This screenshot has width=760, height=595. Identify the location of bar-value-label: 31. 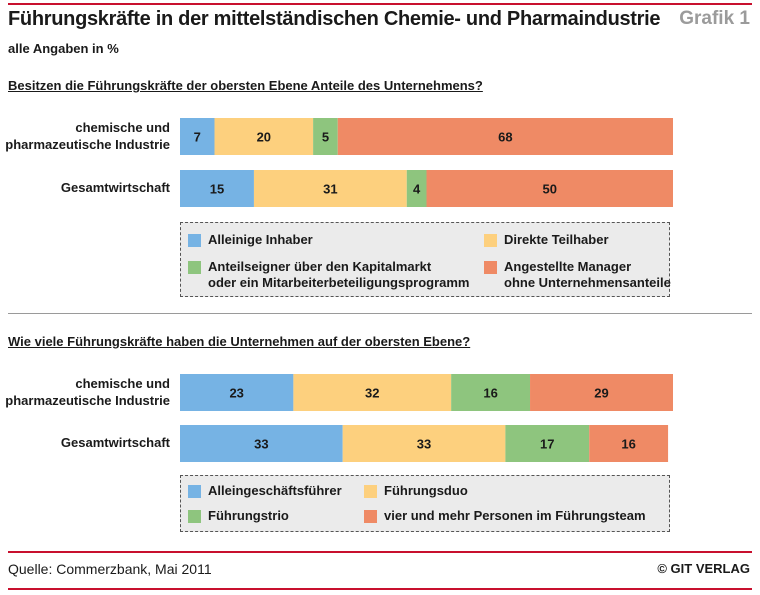
(330, 189).